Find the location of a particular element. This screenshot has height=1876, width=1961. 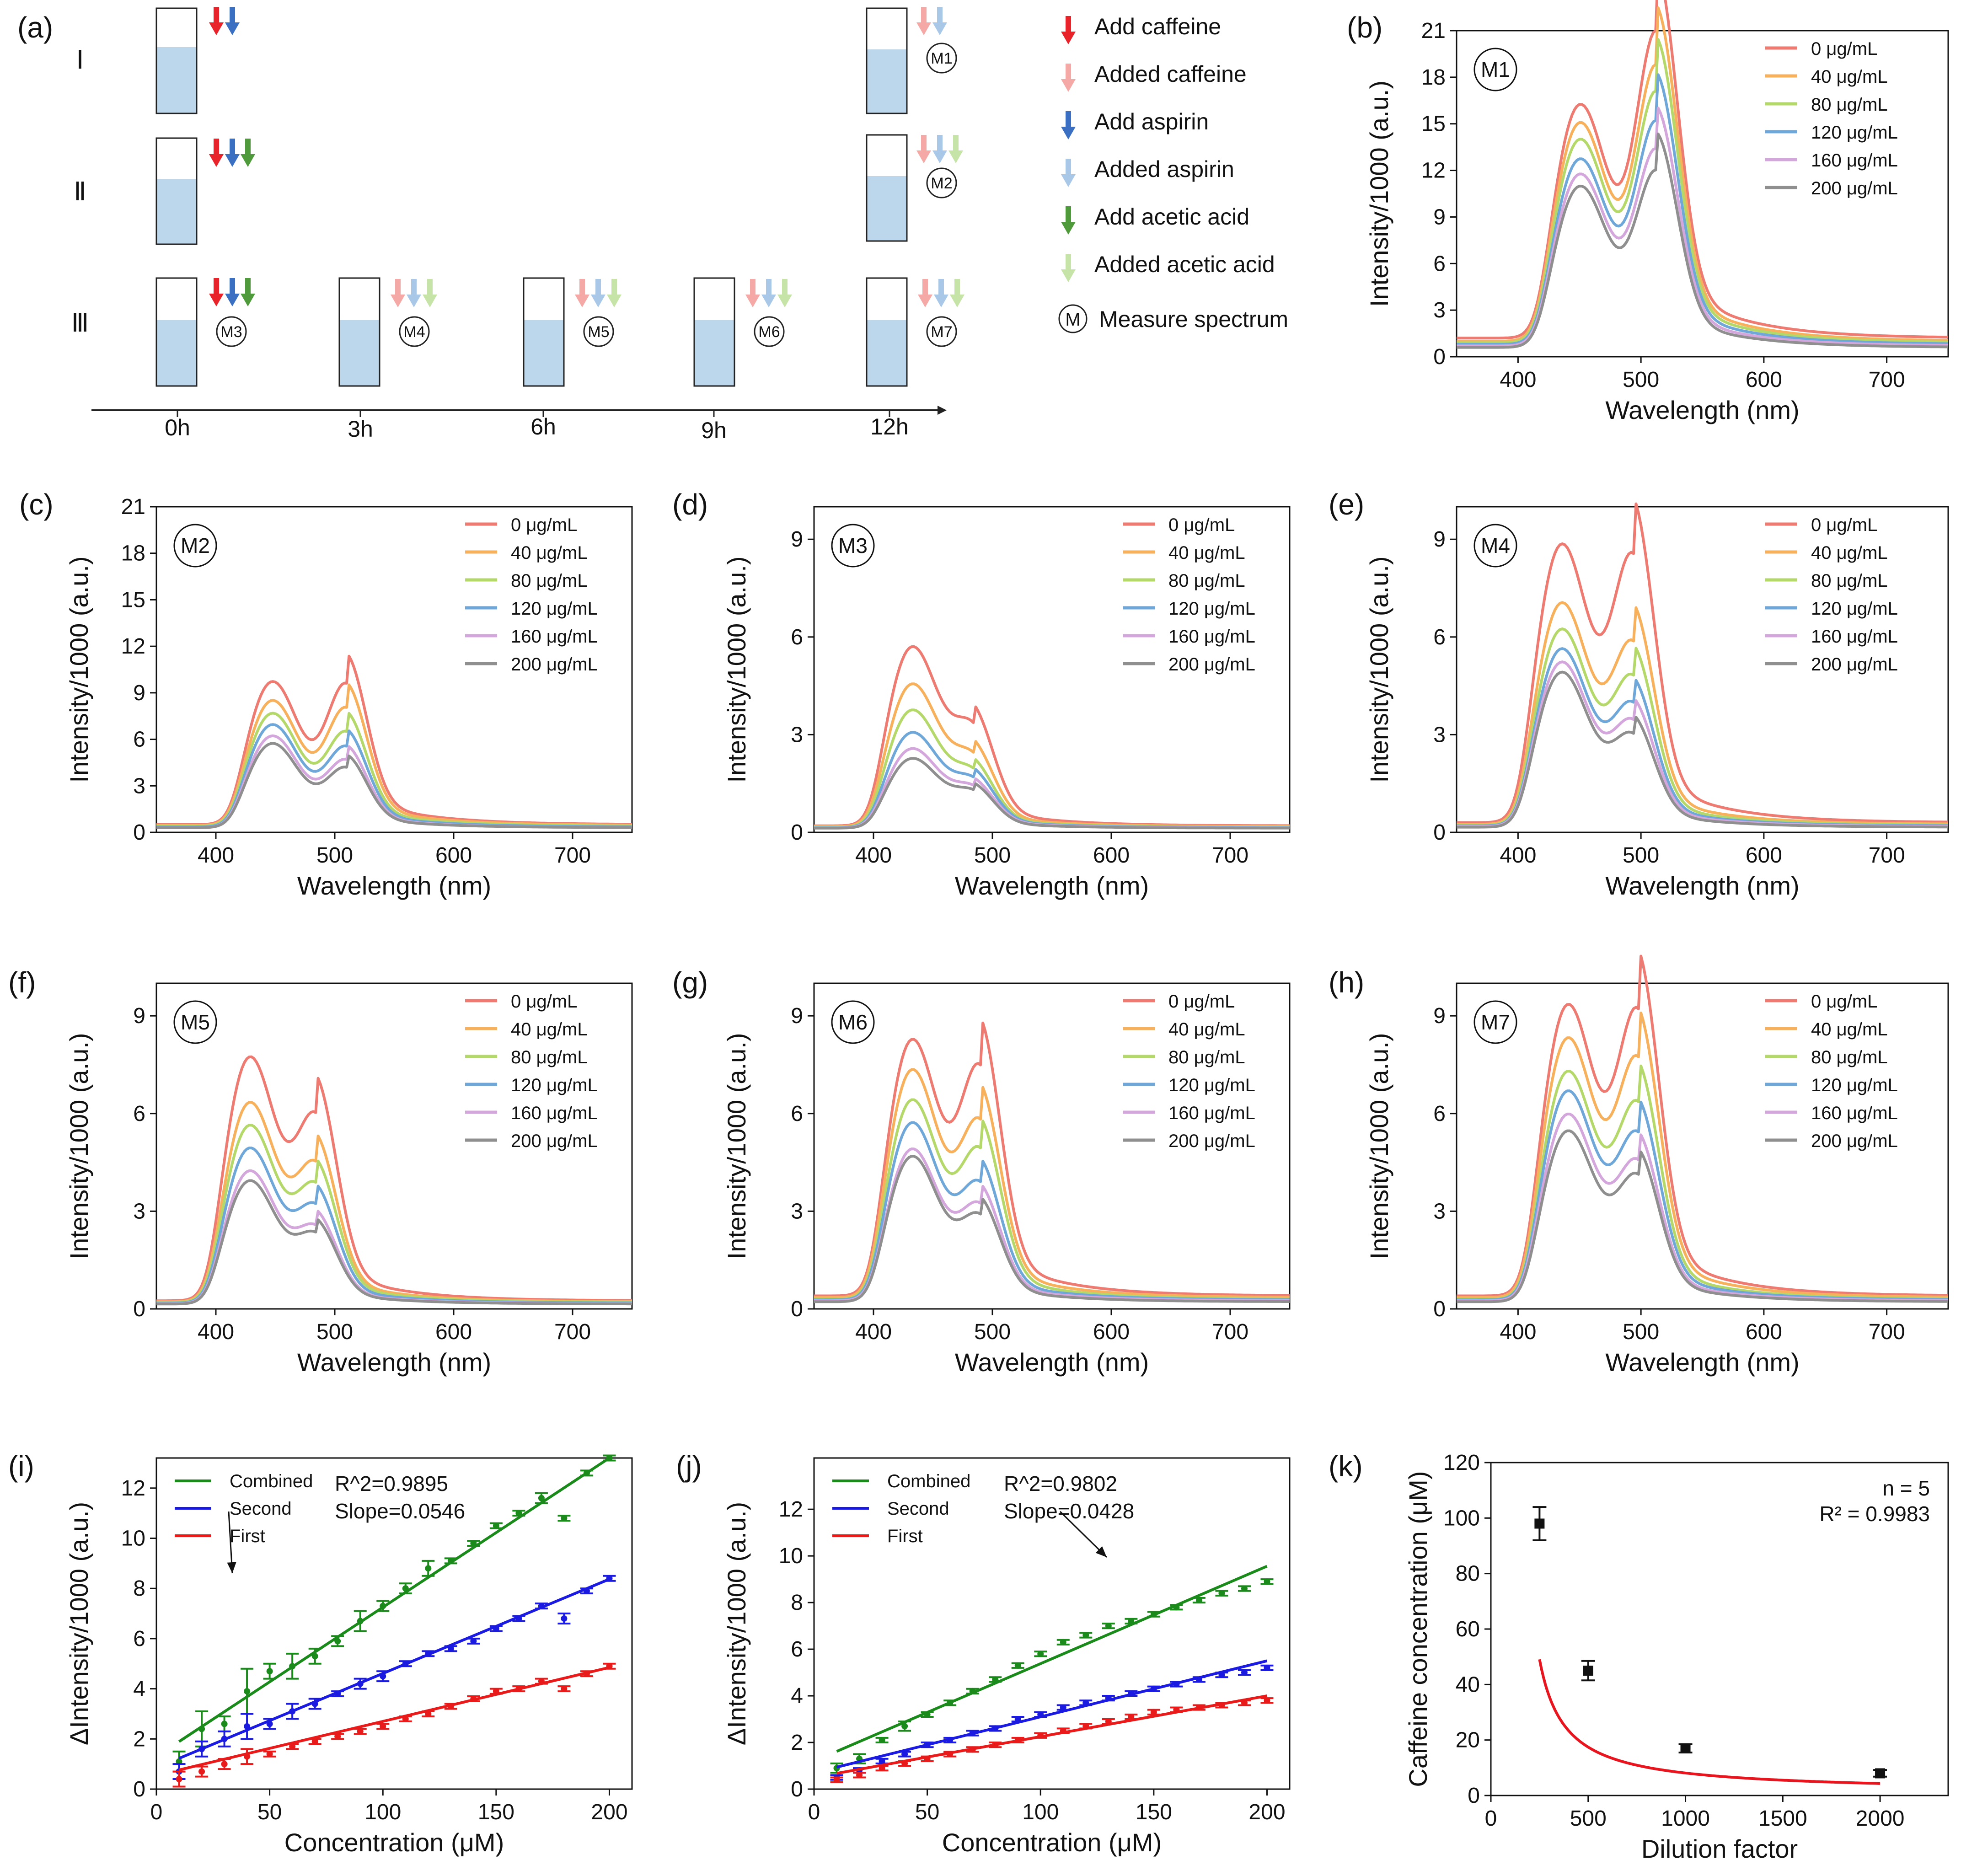

panel-label-i: (i) is located at coordinates (21, 1466).